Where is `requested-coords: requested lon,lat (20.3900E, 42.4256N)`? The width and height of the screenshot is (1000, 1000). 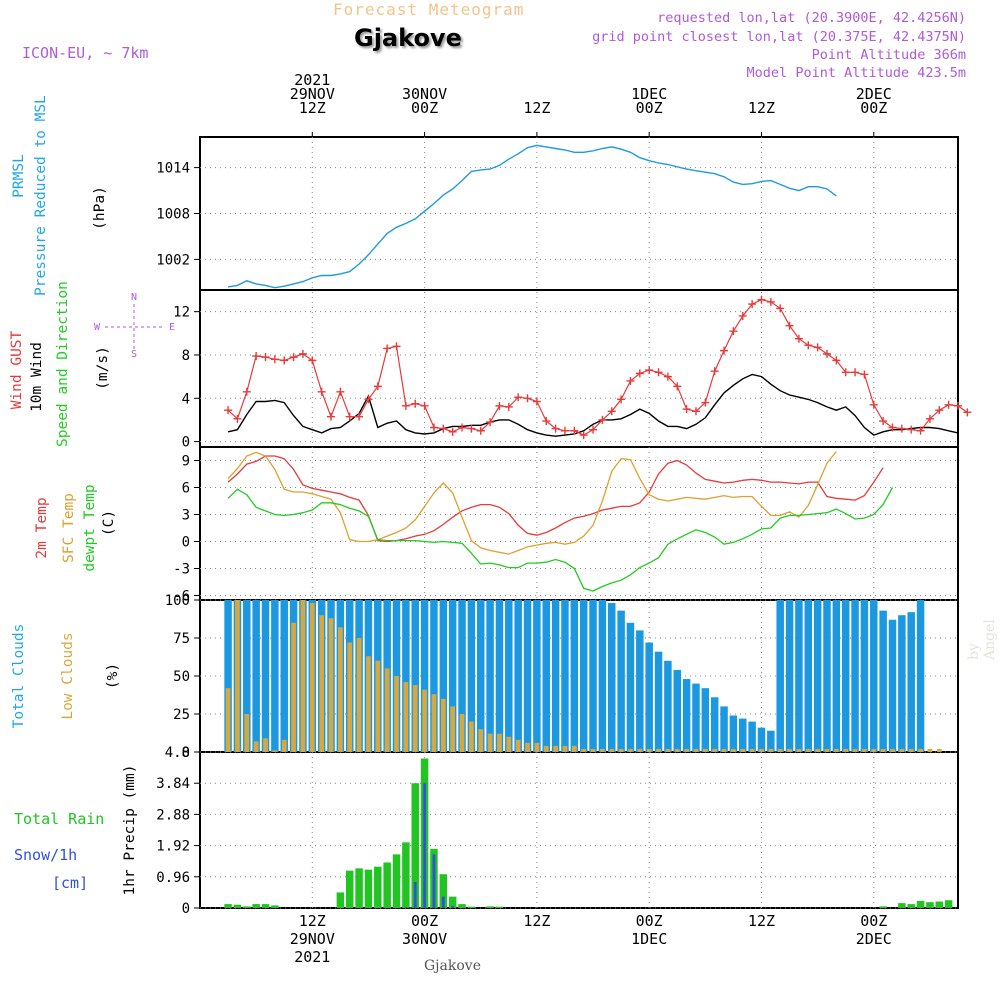 requested-coords: requested lon,lat (20.3900E, 42.4256N) is located at coordinates (811, 18).